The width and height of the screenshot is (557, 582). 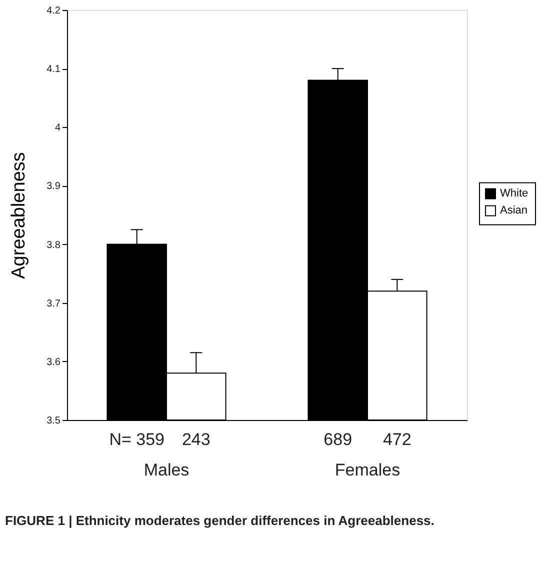 What do you see at coordinates (136, 439) in the screenshot?
I see `text: N= 359` at bounding box center [136, 439].